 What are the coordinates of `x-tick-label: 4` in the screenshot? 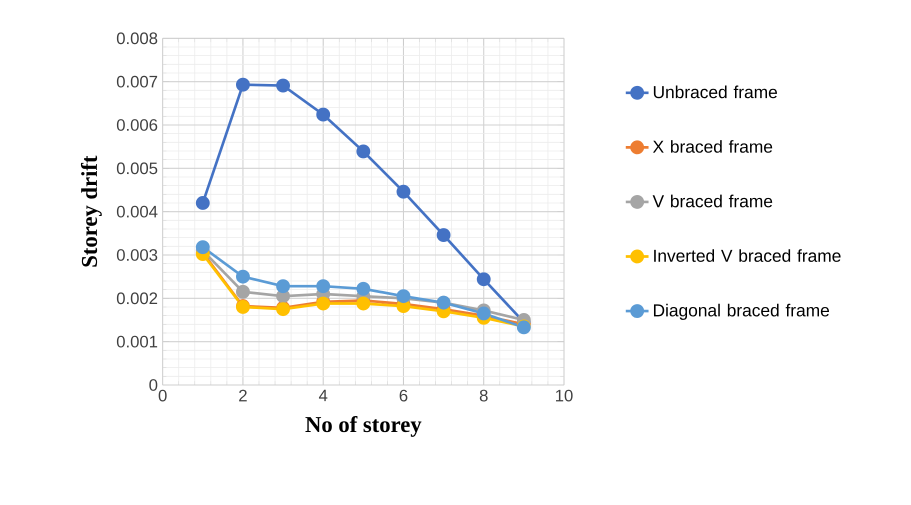 It's located at (323, 396).